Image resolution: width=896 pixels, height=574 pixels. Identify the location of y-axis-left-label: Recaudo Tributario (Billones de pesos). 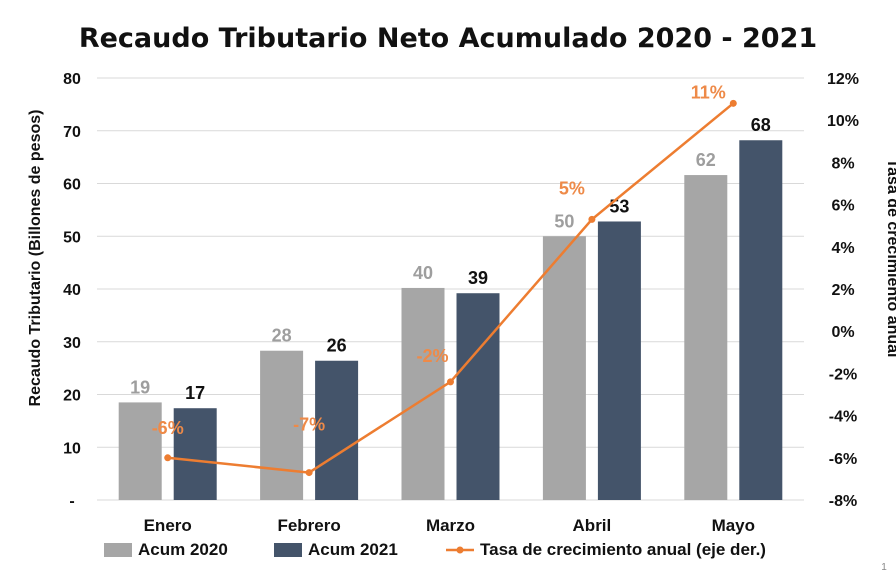
(35, 258).